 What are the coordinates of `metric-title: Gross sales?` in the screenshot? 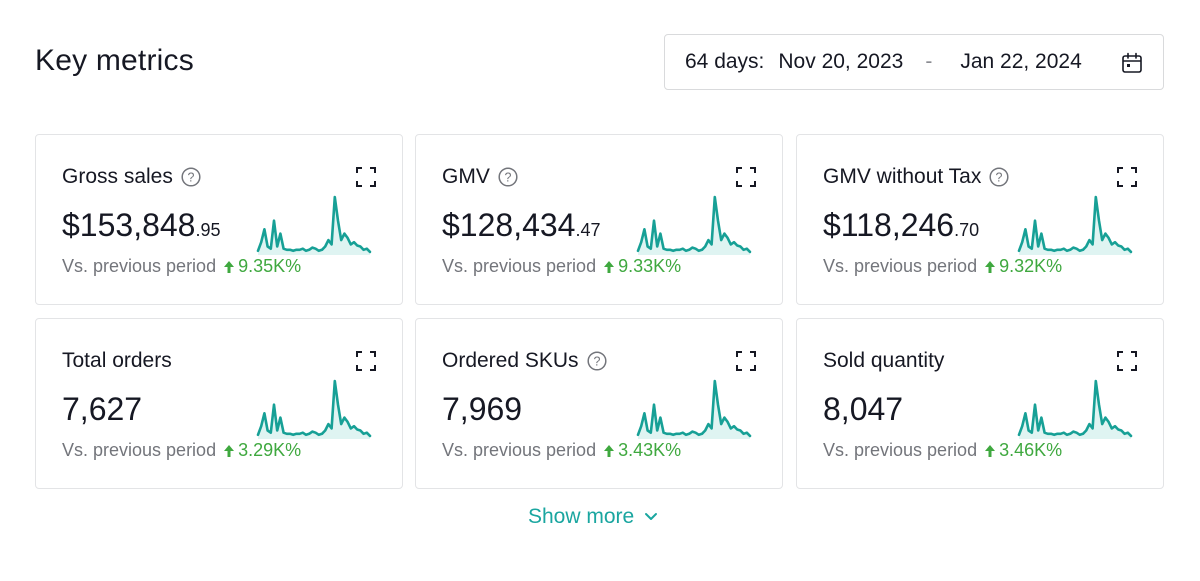 It's located at (131, 177).